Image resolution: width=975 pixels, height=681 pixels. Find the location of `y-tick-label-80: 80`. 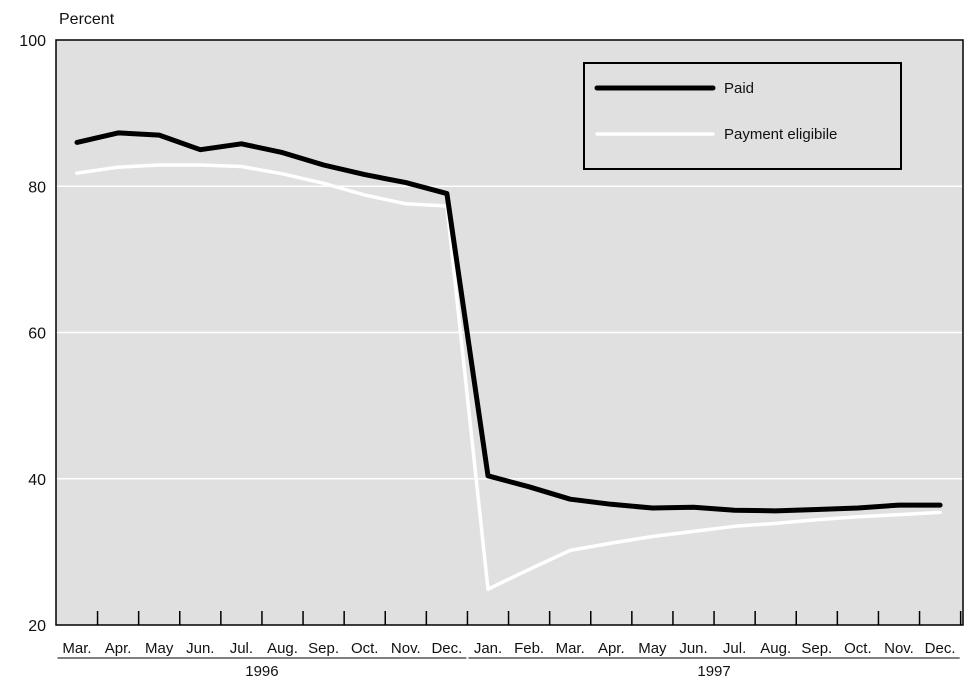

y-tick-label-80: 80 is located at coordinates (37, 187).